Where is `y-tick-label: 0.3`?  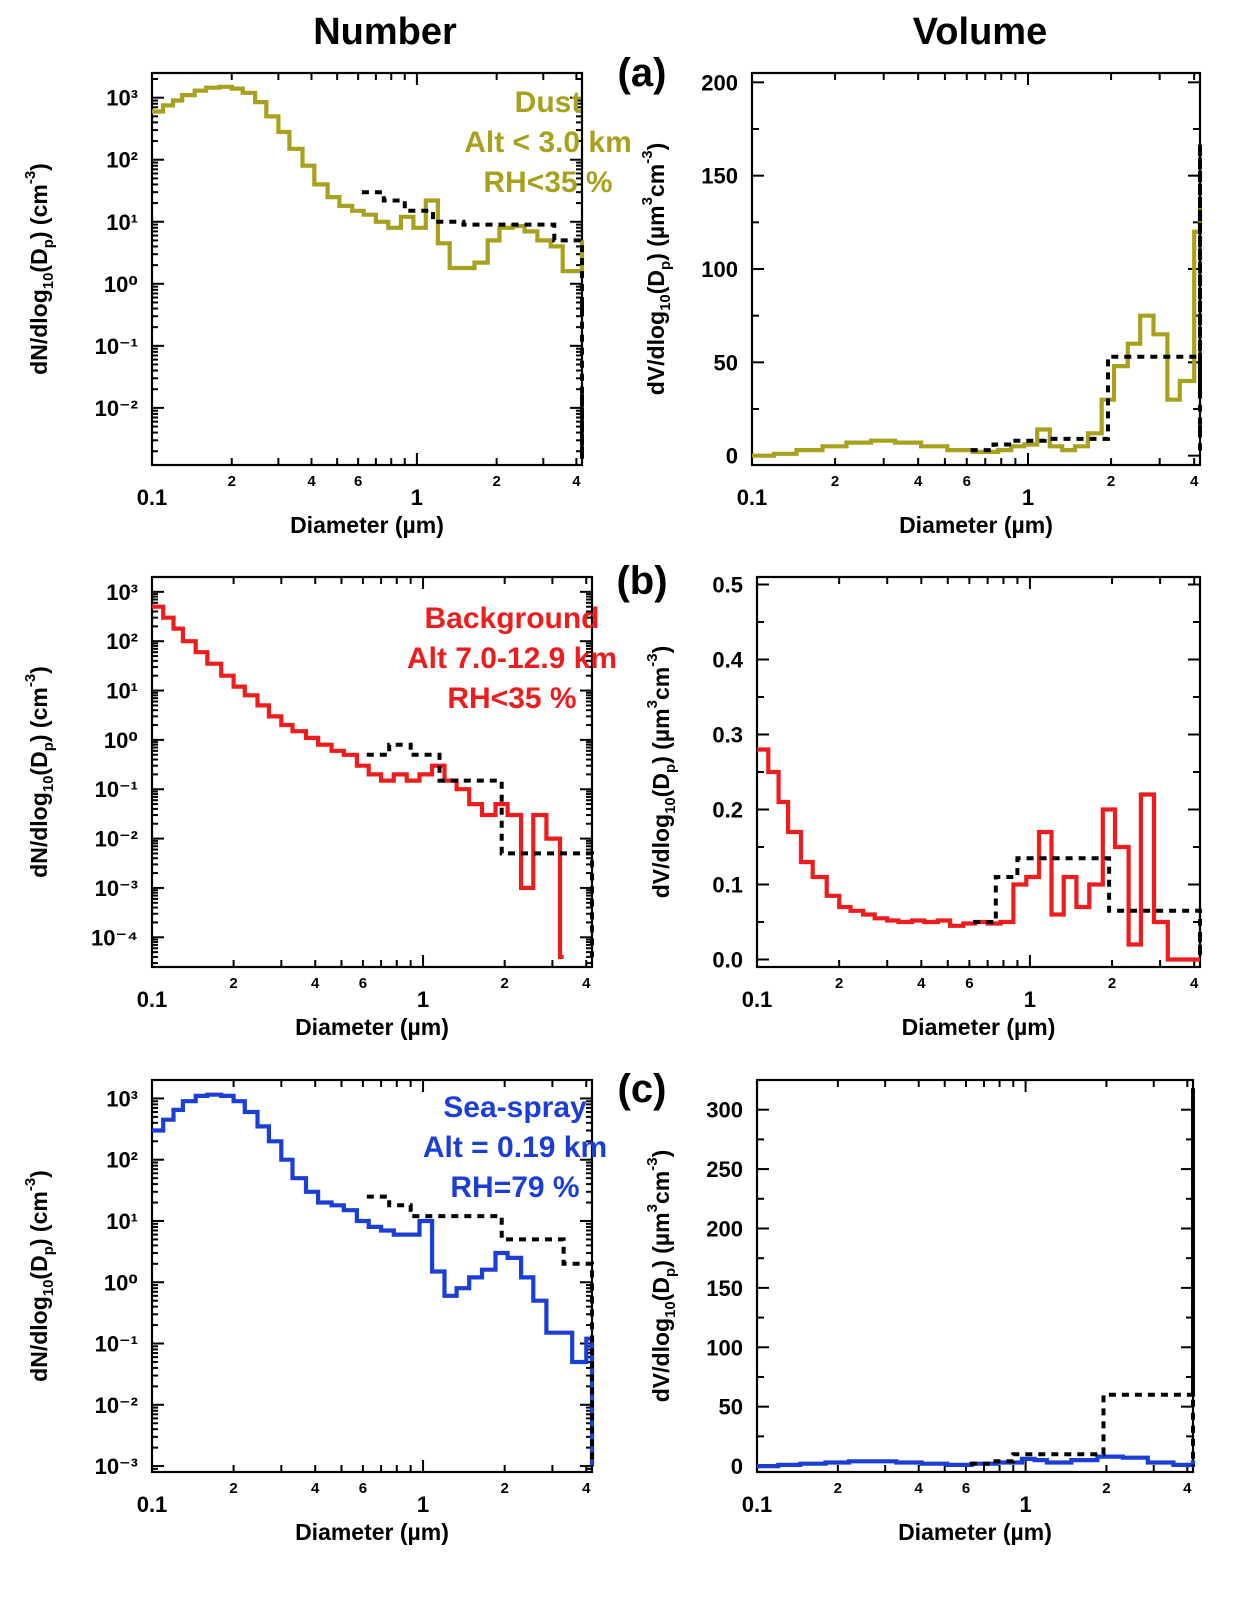
y-tick-label: 0.3 is located at coordinates (727, 735).